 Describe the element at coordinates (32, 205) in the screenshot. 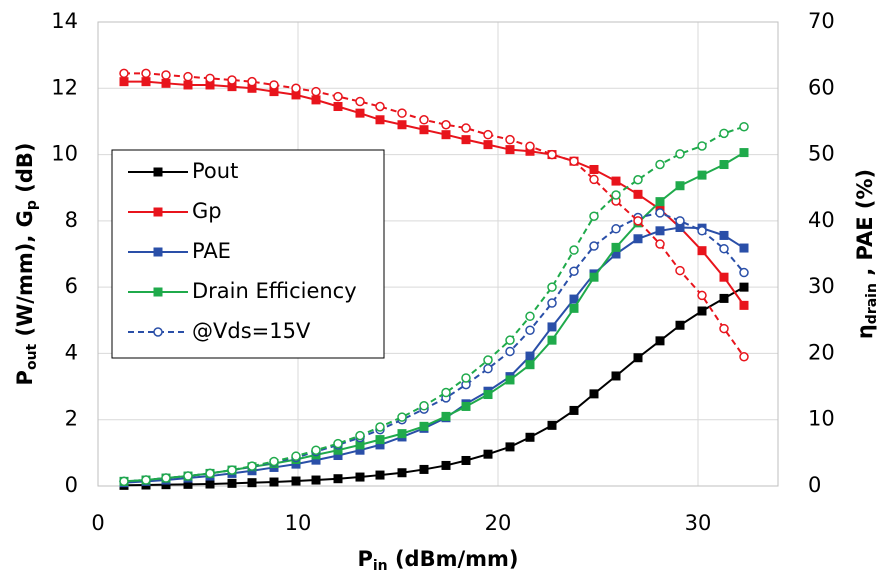

I see `y-axis-label-part: p` at that location.